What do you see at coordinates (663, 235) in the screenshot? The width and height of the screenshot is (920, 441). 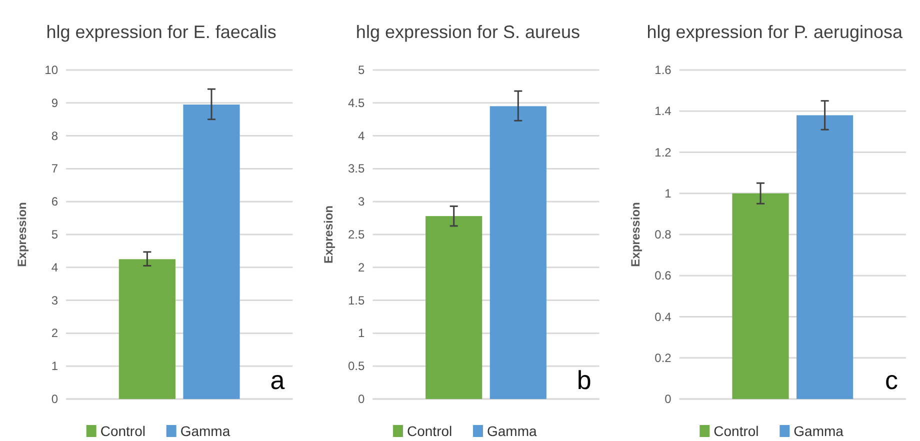 I see `y-tick-label: 0.8` at bounding box center [663, 235].